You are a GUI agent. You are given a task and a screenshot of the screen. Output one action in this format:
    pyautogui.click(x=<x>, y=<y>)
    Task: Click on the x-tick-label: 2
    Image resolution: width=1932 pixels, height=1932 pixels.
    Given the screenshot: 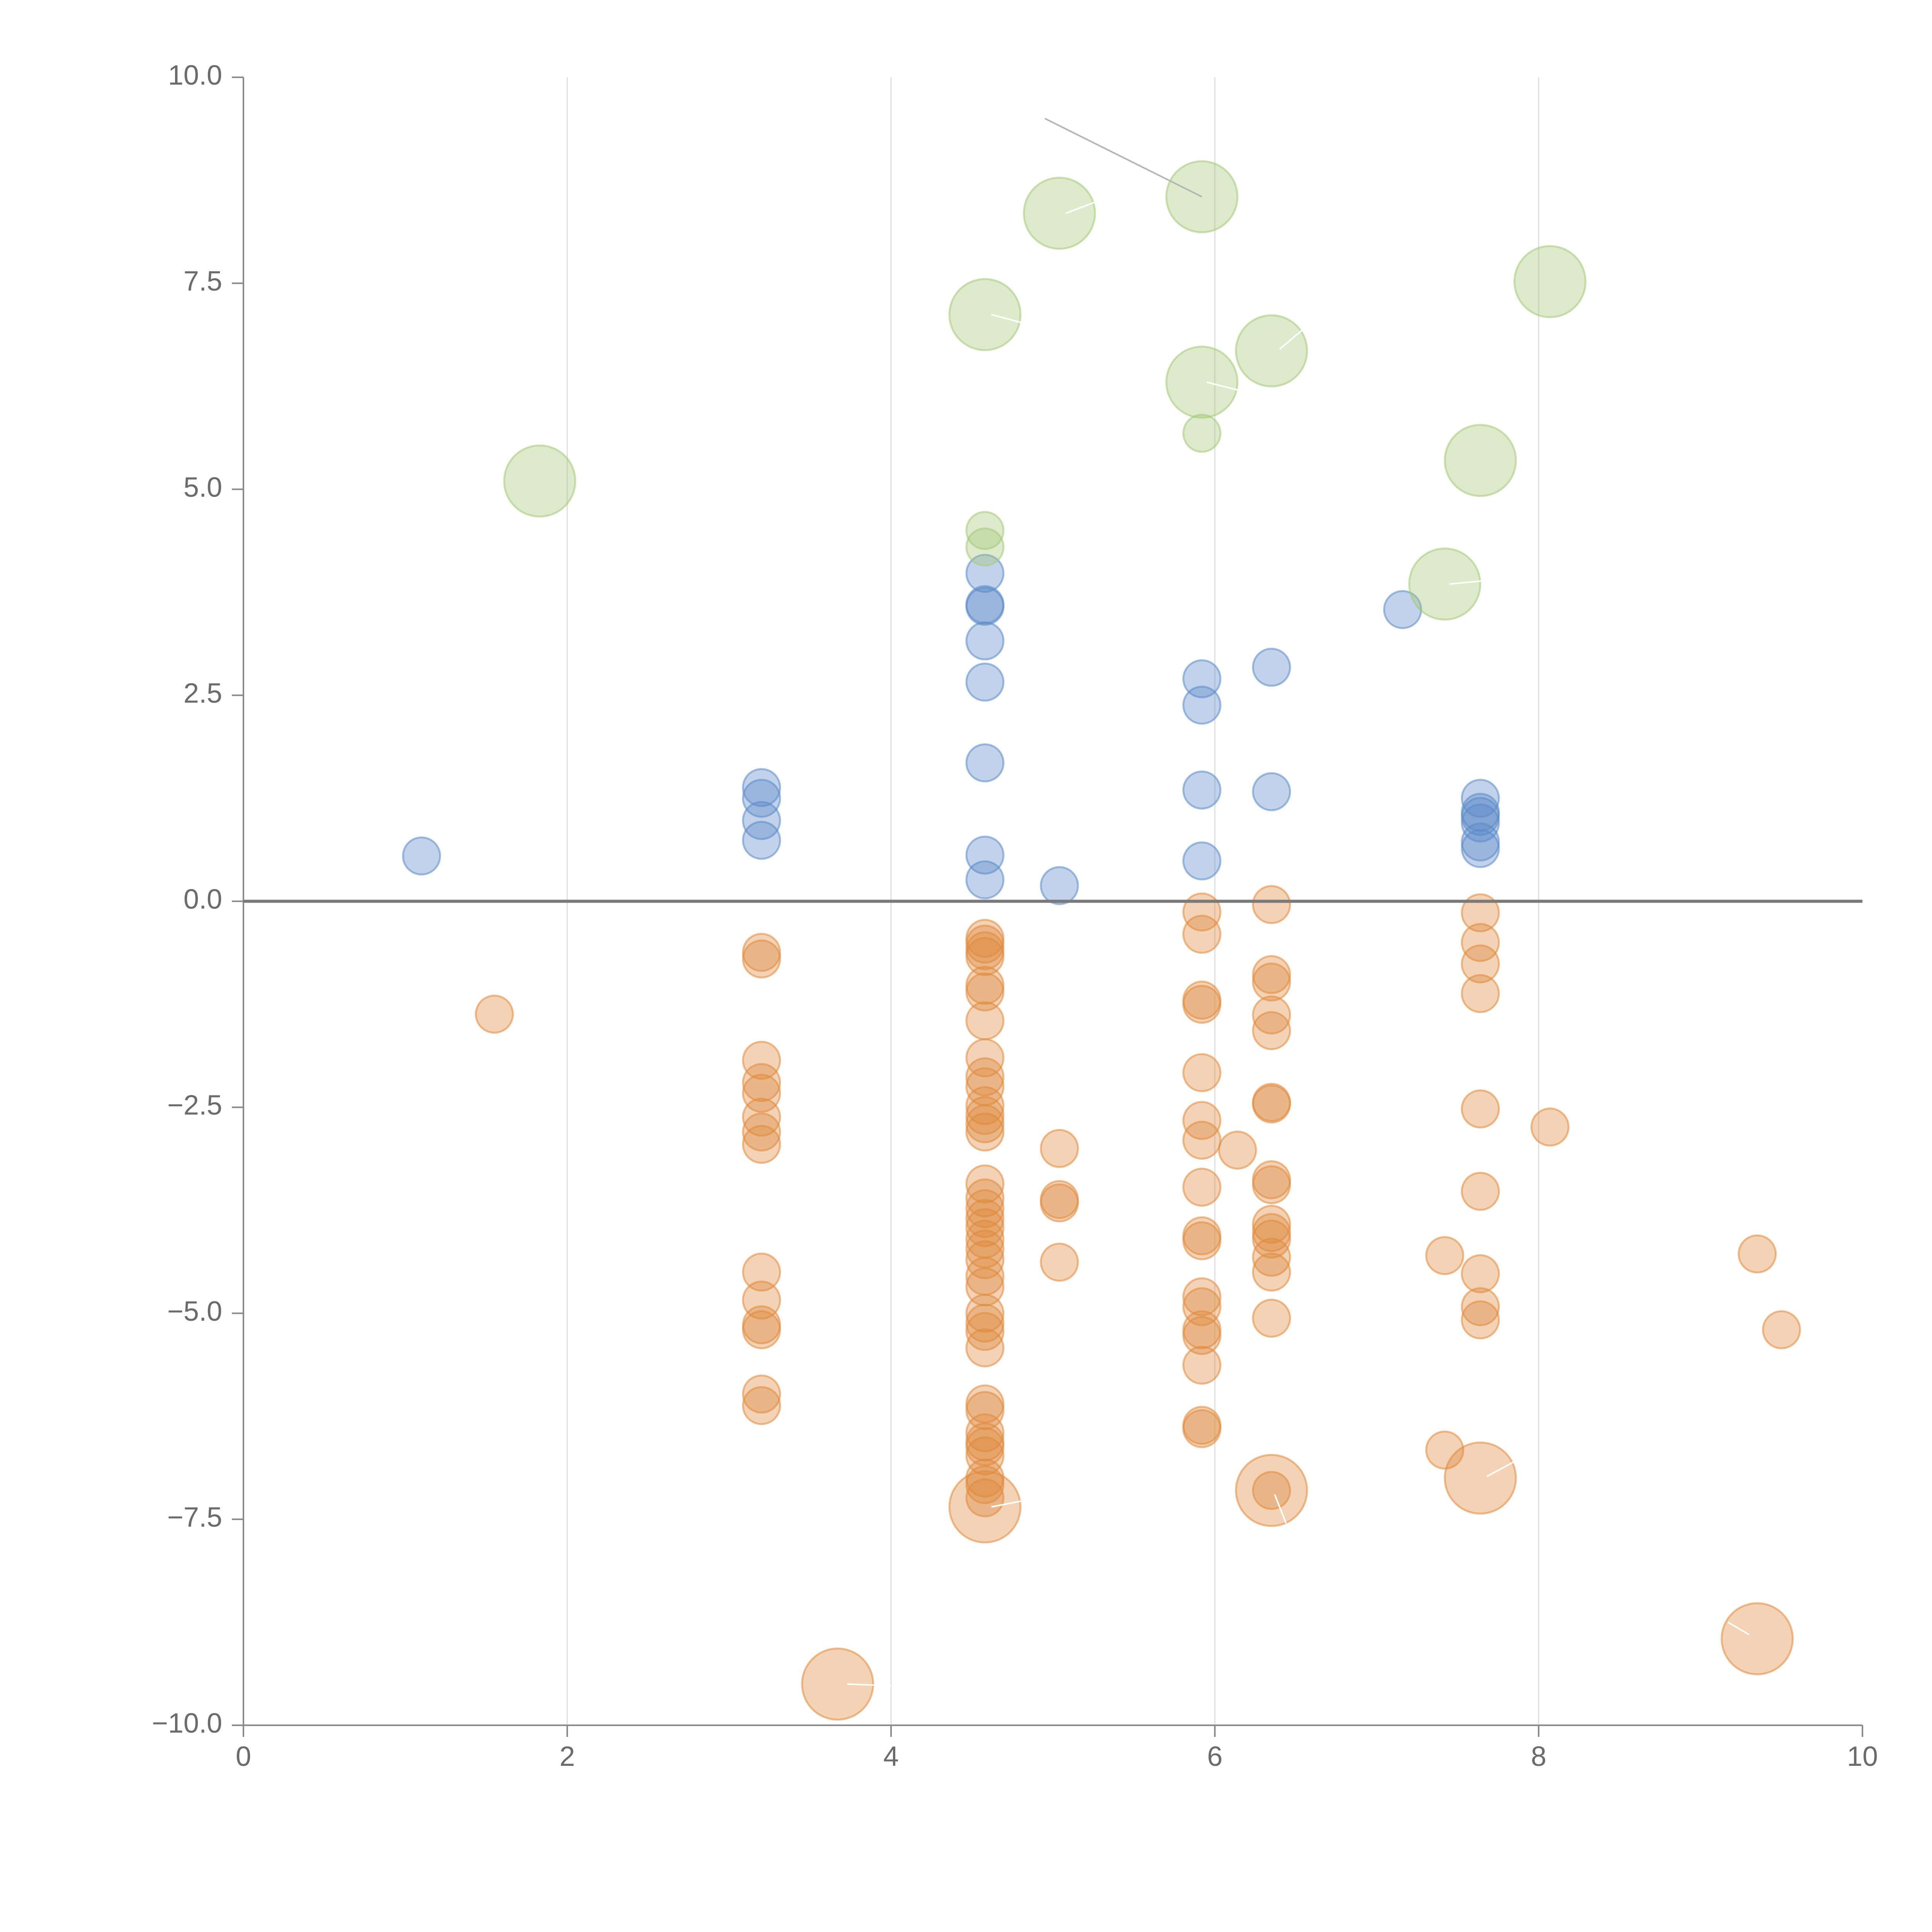 What is the action you would take?
    pyautogui.click(x=567, y=1756)
    